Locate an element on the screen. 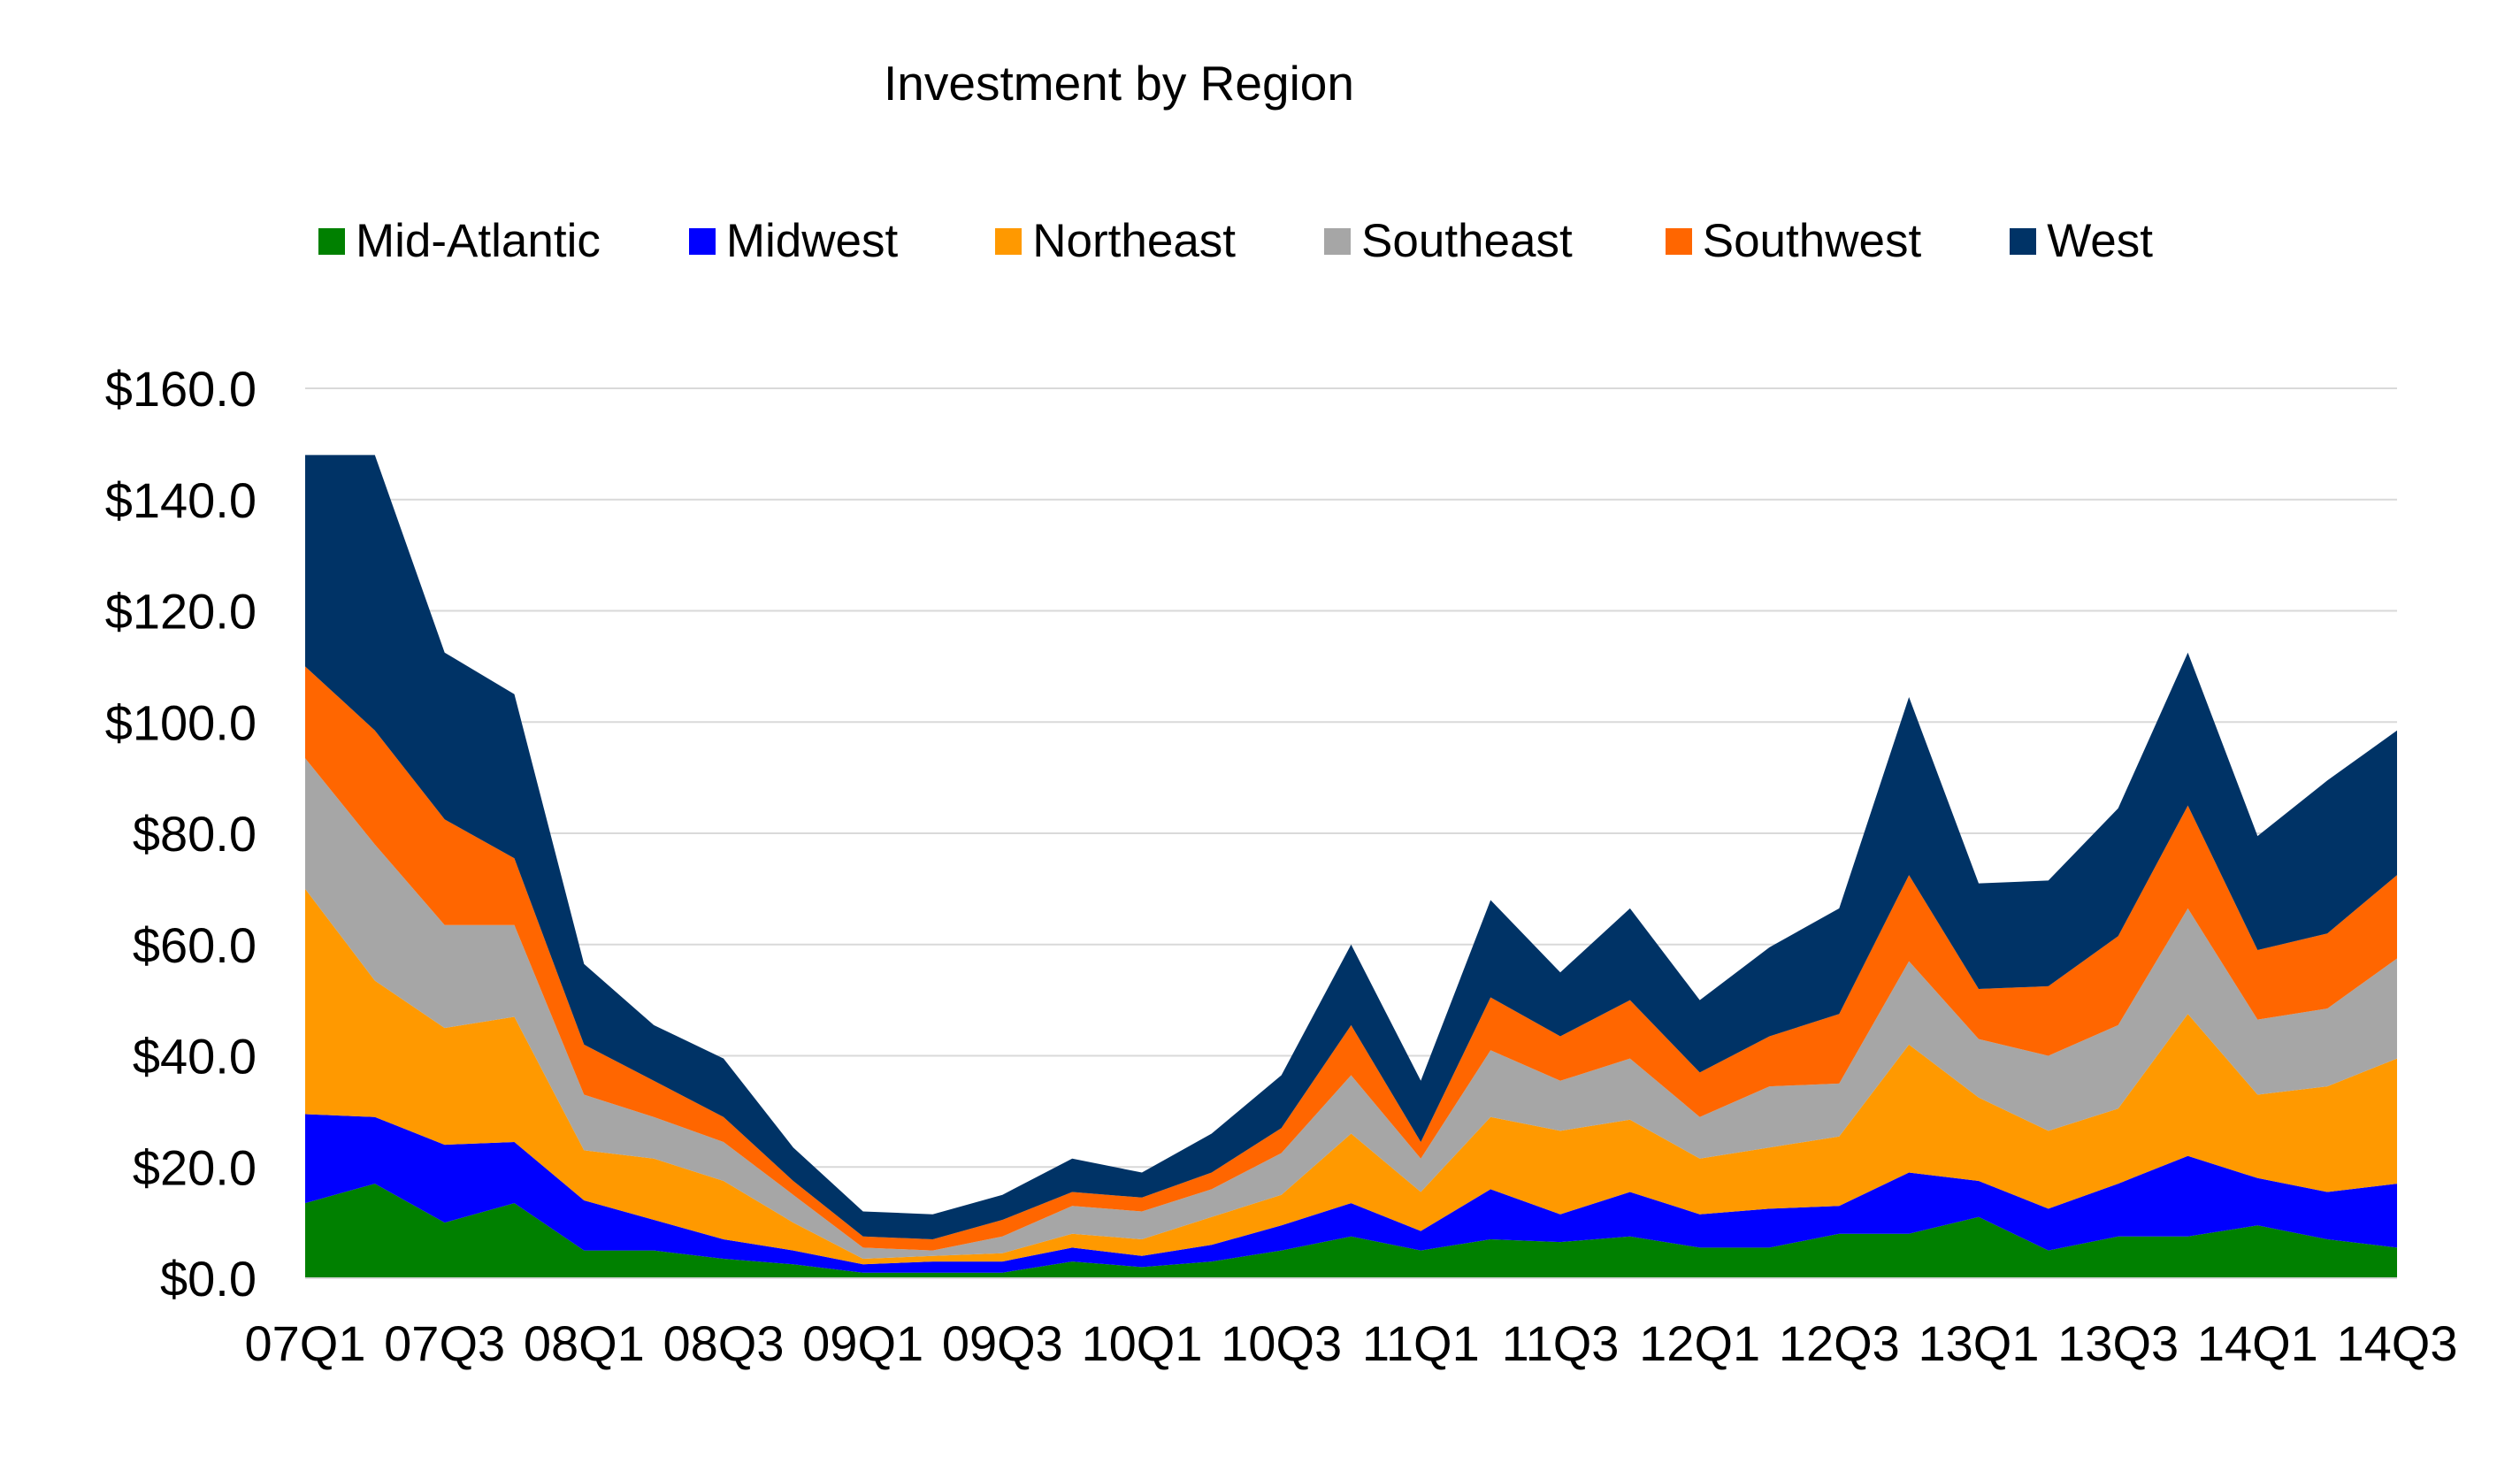 The width and height of the screenshot is (2520, 1464). y-tick-label: $60.0 is located at coordinates (195, 945).